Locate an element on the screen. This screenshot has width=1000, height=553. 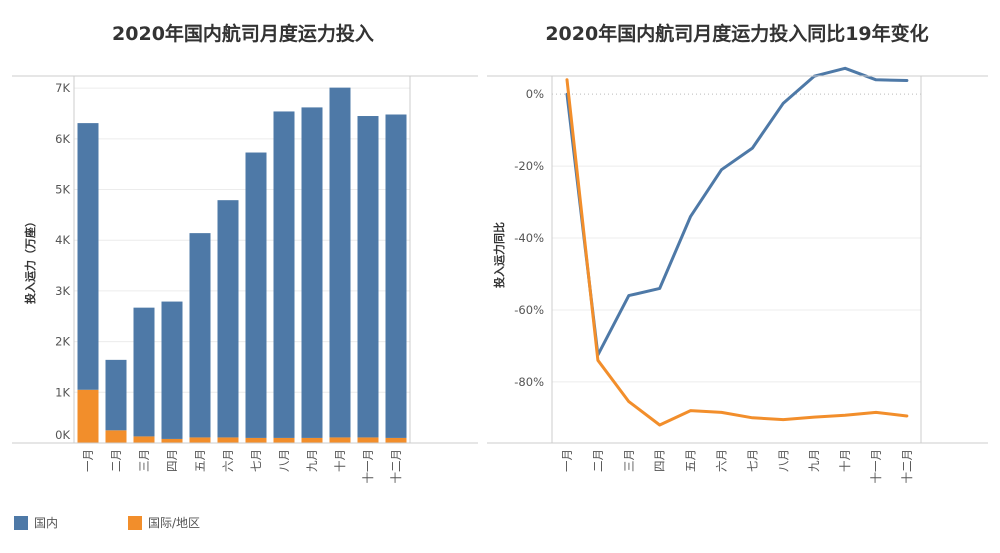
line-x-tick-label: 九月 is located at coordinates (814, 460).